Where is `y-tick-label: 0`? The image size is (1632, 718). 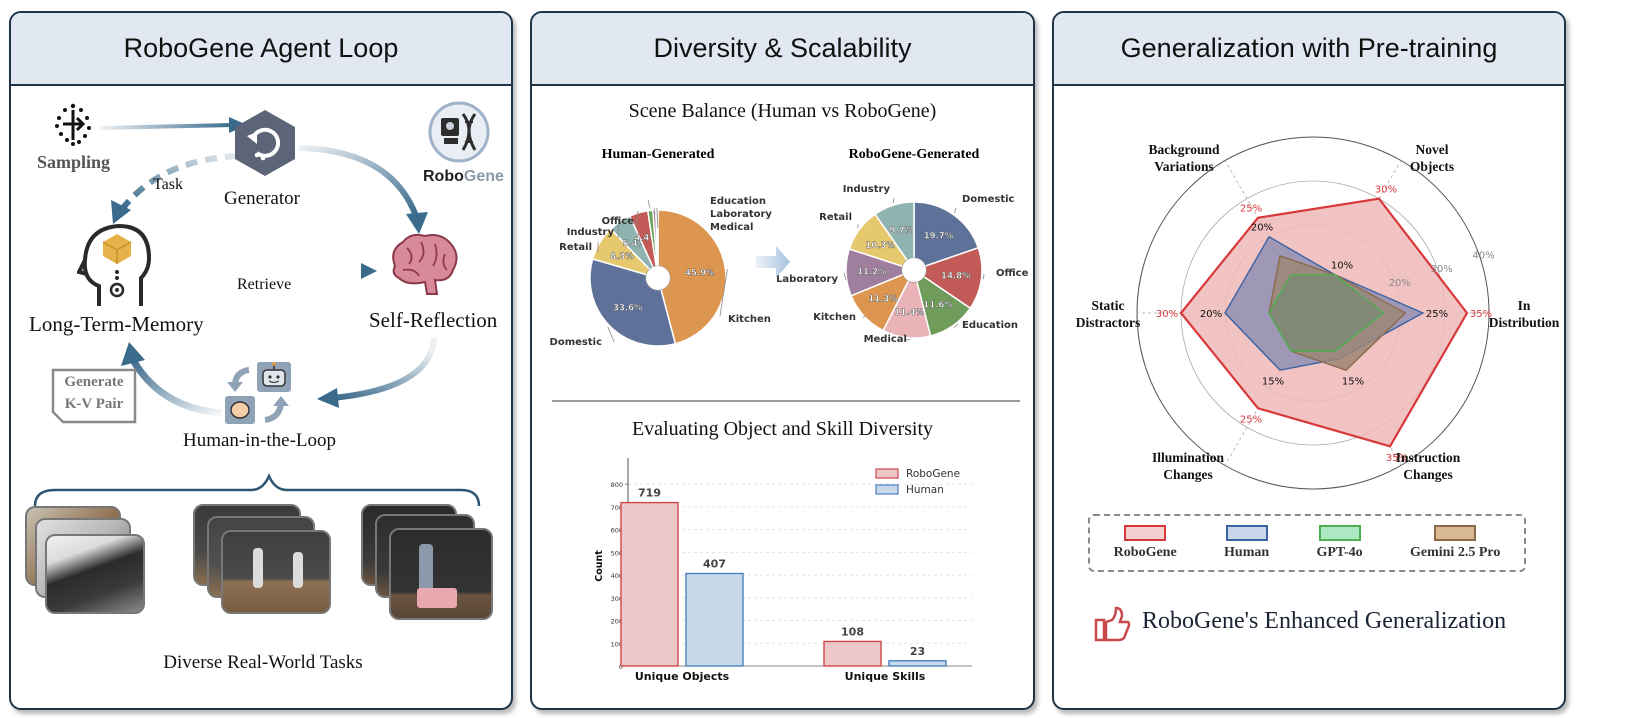 y-tick-label: 0 is located at coordinates (621, 667).